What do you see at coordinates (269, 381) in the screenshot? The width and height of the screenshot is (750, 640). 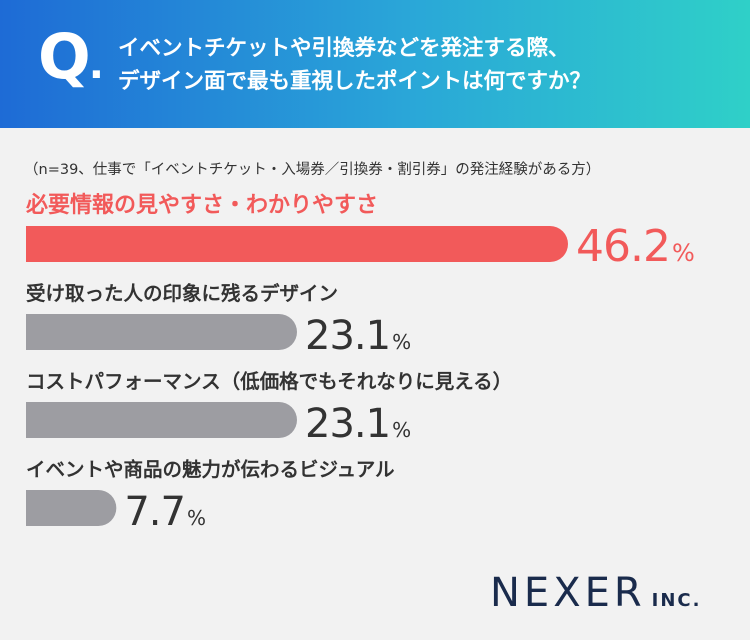 I see `category-label-2: コストパフォーマンス（低価格でもそれなりに見える）` at bounding box center [269, 381].